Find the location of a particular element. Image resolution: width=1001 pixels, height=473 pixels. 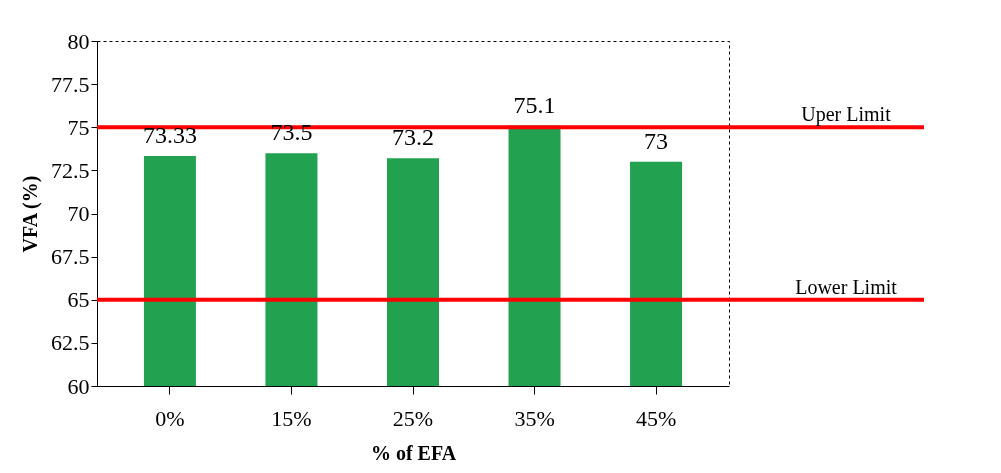

data-label: 73.33 is located at coordinates (169, 135).